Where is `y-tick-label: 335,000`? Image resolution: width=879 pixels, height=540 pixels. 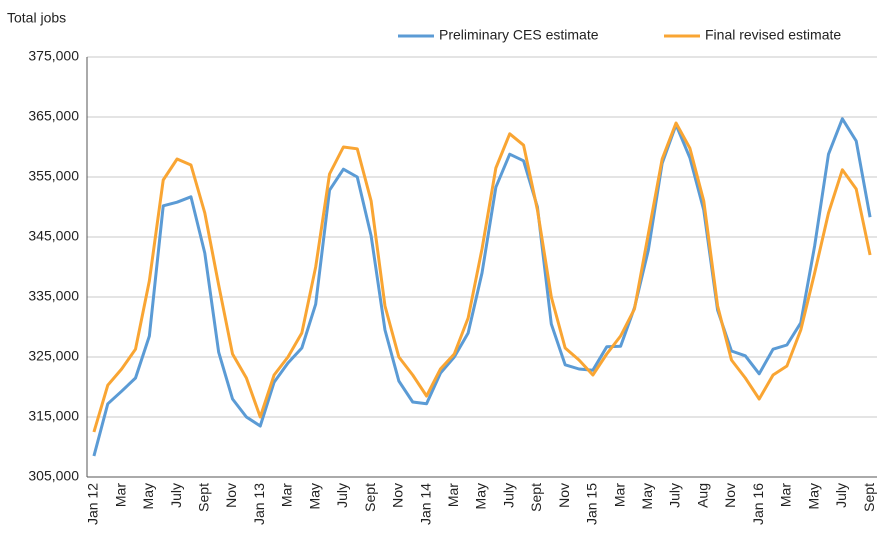
y-tick-label: 335,000 is located at coordinates (53, 296).